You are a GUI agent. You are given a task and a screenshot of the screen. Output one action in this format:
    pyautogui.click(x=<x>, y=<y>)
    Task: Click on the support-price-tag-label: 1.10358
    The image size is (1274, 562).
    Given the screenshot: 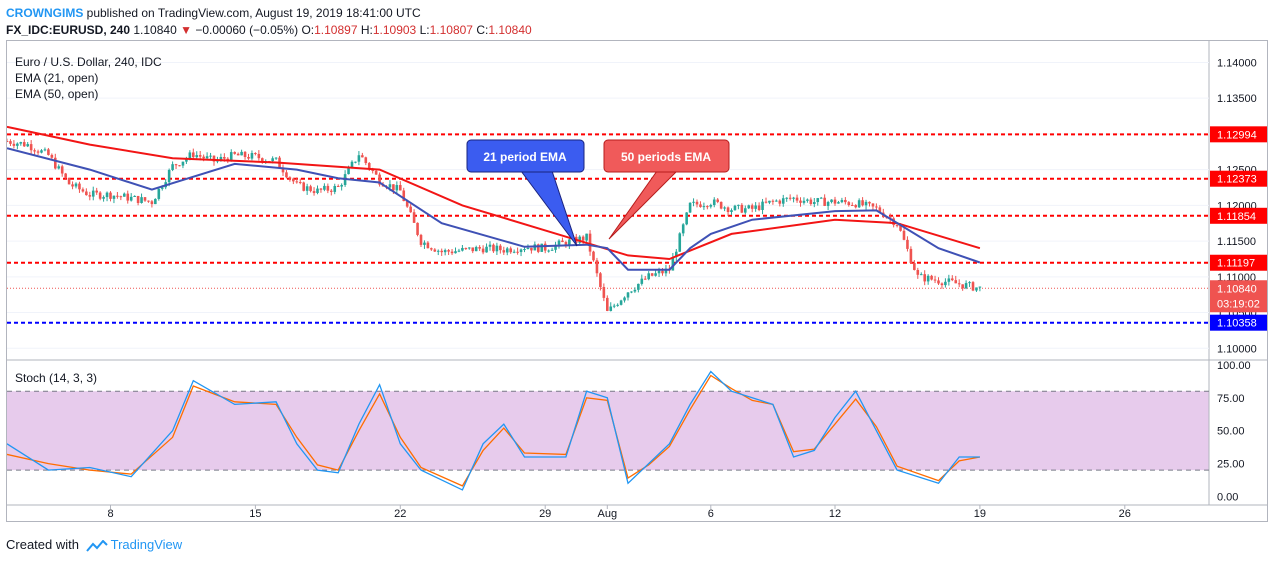 What is the action you would take?
    pyautogui.click(x=1237, y=324)
    